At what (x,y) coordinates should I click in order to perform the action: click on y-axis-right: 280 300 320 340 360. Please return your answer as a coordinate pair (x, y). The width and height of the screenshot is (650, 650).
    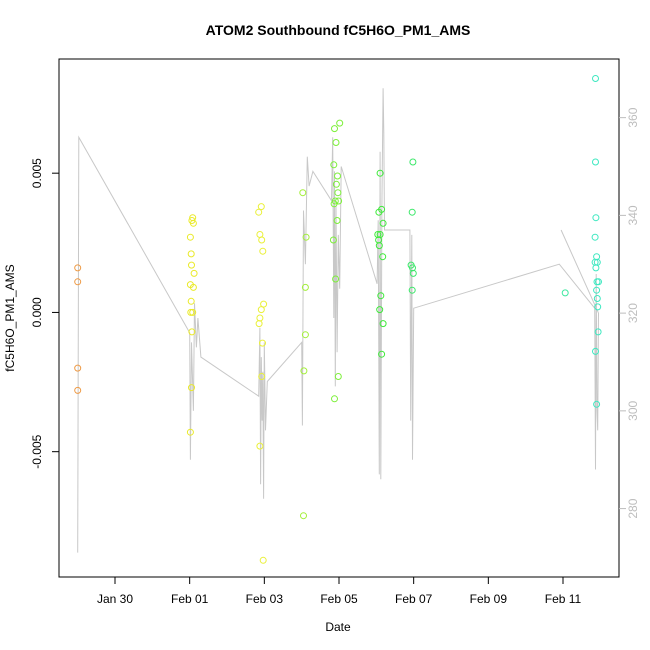
    Looking at the image, I should click on (629, 313).